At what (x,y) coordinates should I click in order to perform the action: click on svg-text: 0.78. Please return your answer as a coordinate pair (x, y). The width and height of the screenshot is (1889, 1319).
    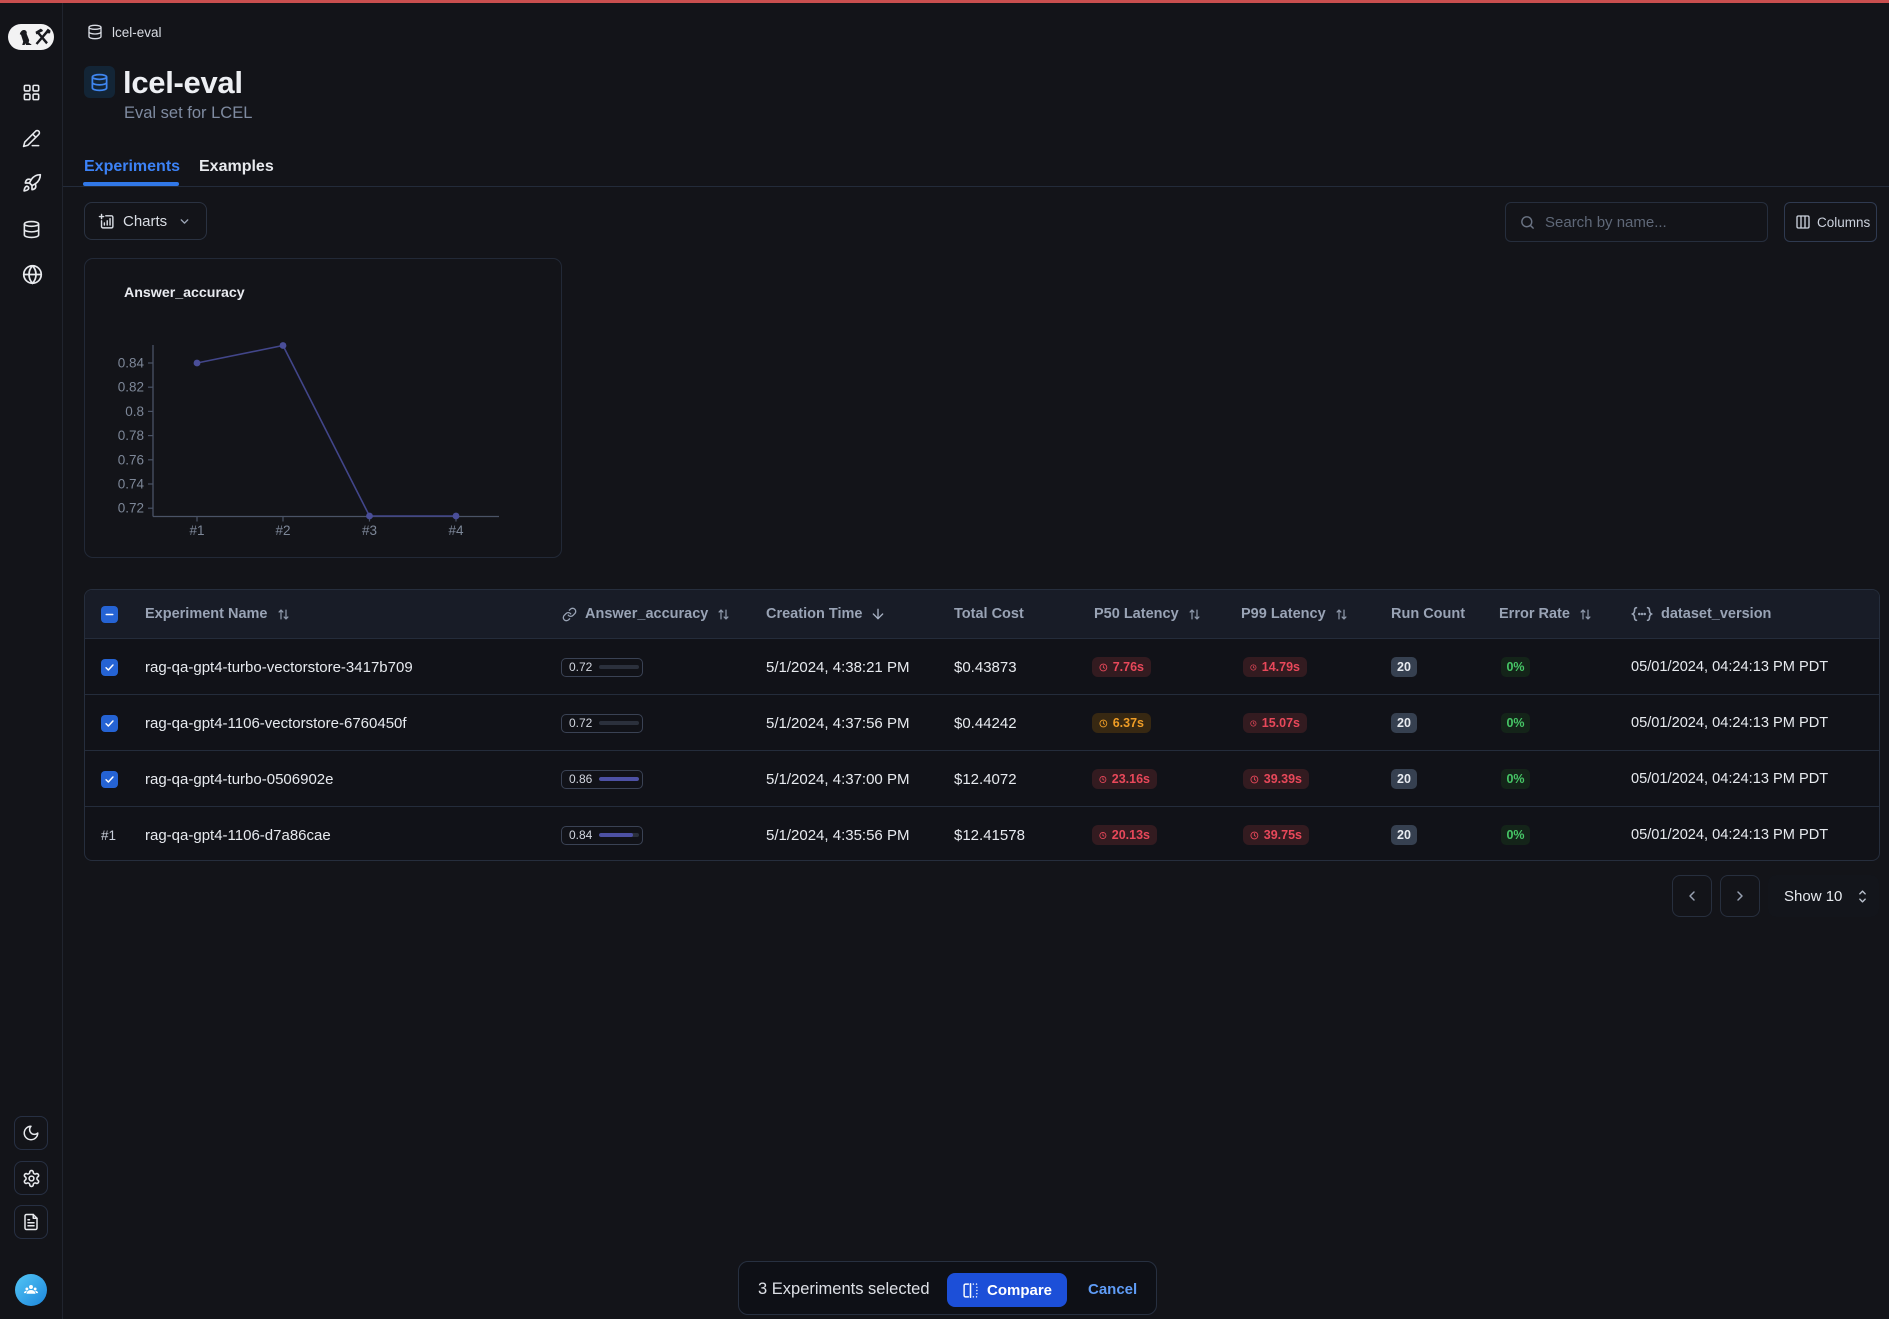
    Looking at the image, I should click on (131, 435).